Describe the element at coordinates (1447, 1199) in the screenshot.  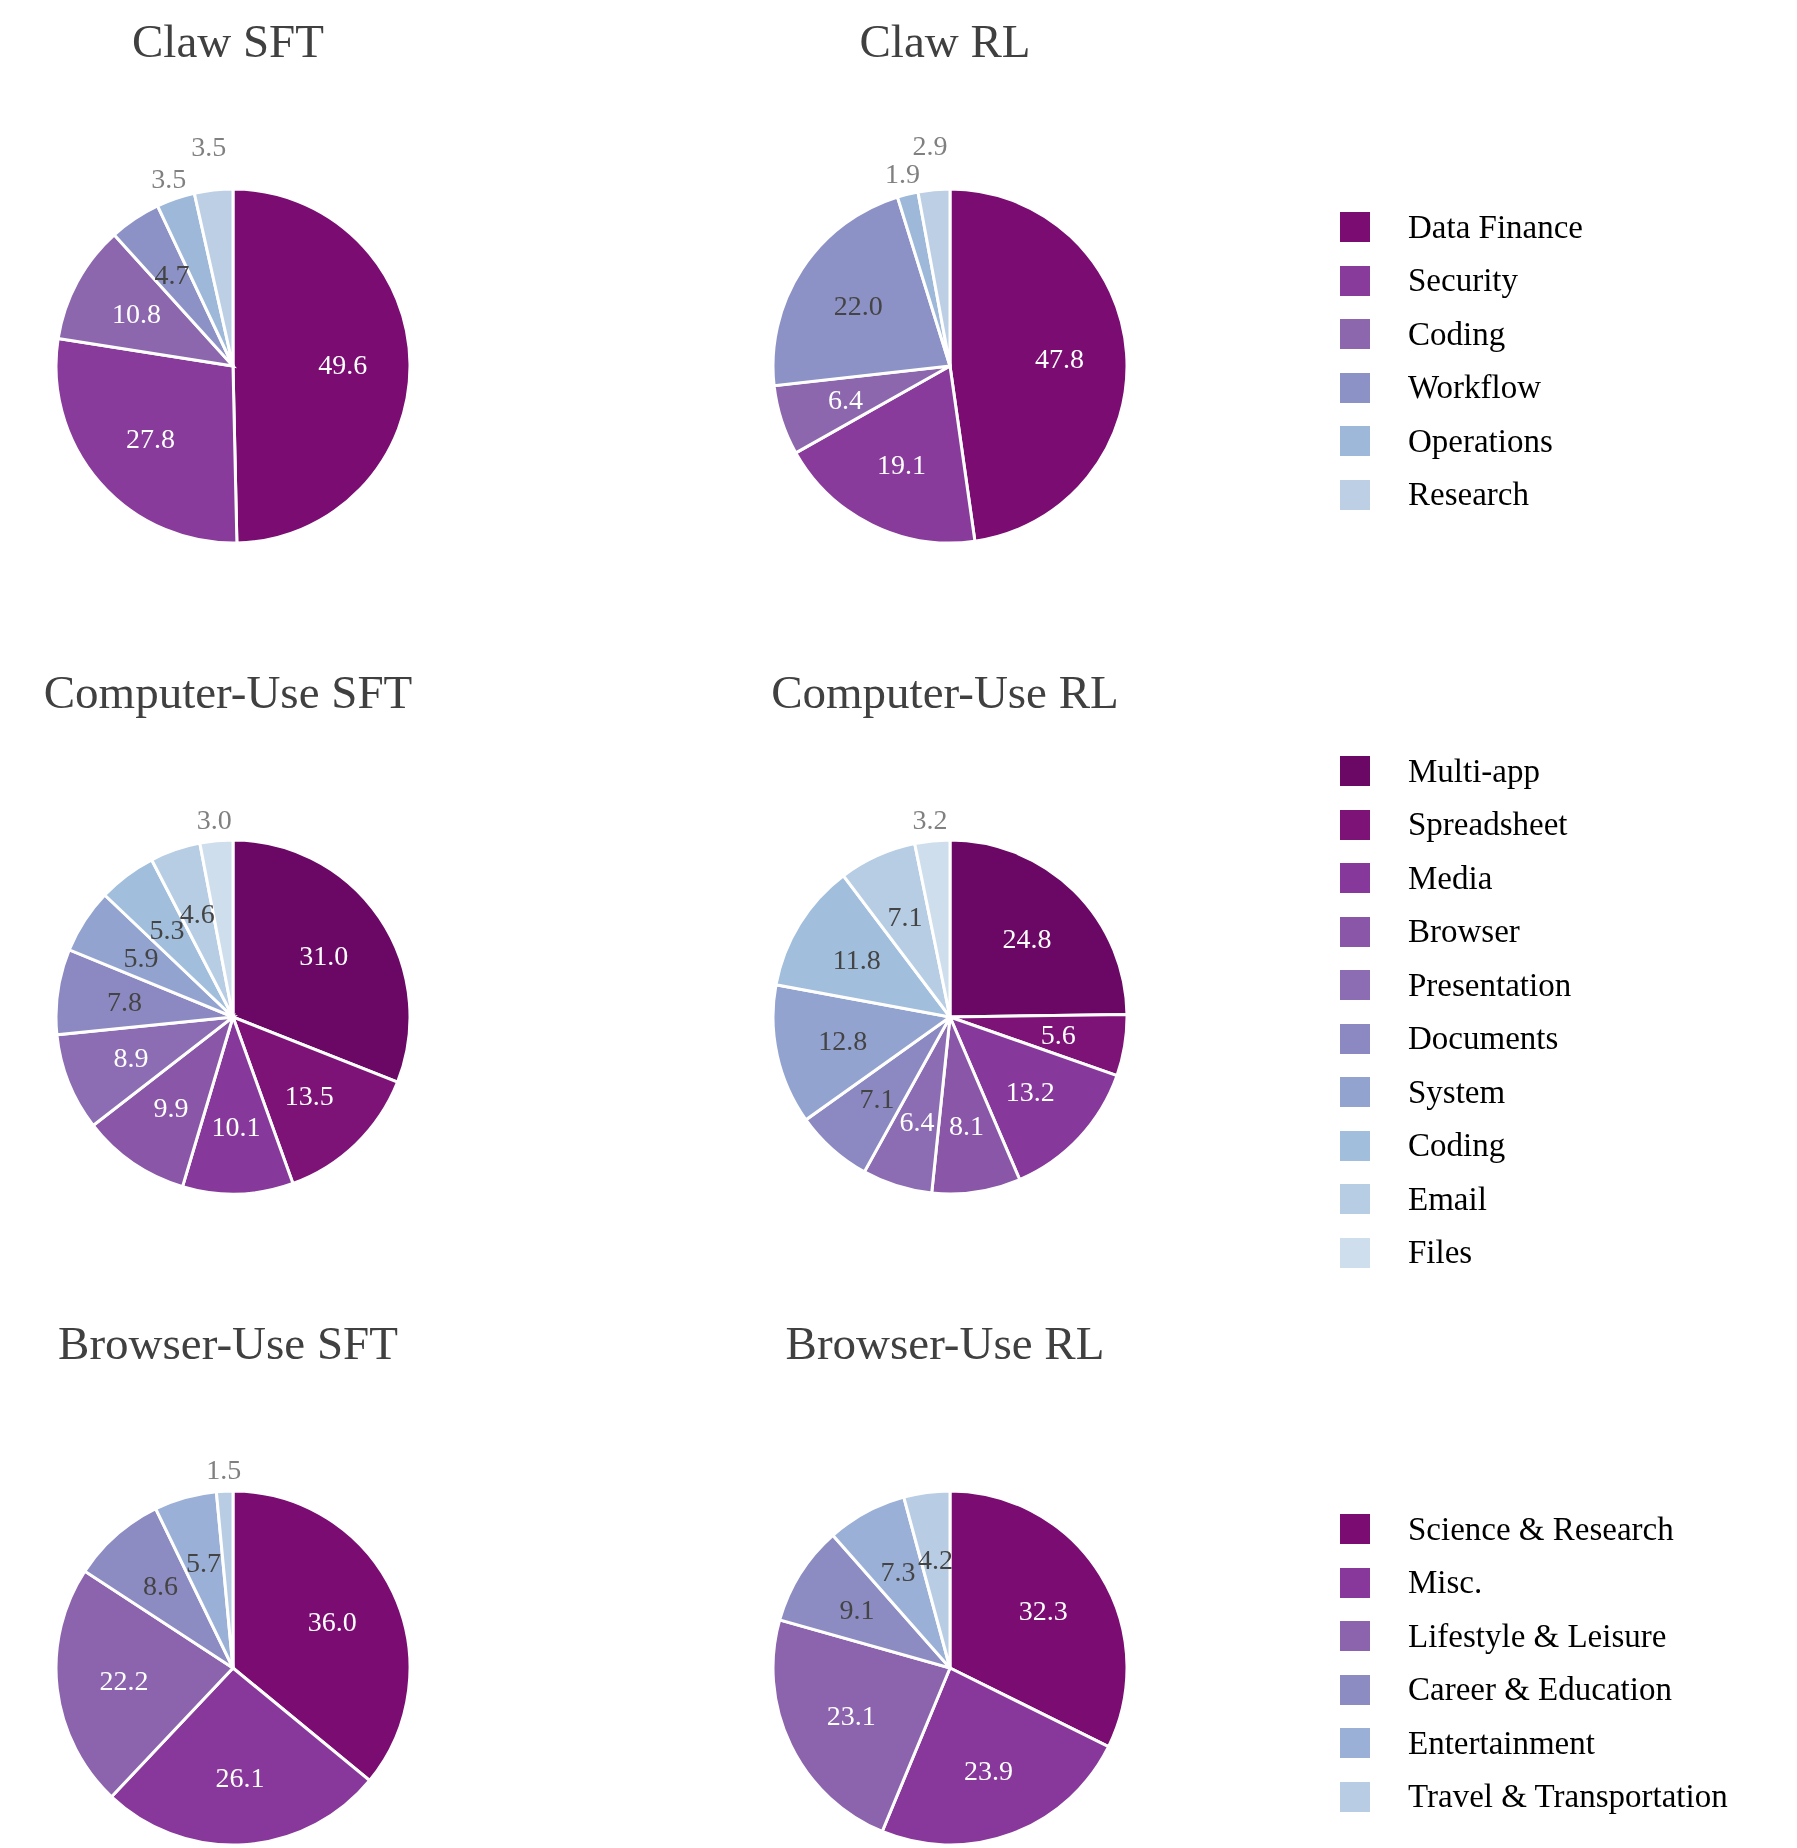
I see `legend-label: Email` at that location.